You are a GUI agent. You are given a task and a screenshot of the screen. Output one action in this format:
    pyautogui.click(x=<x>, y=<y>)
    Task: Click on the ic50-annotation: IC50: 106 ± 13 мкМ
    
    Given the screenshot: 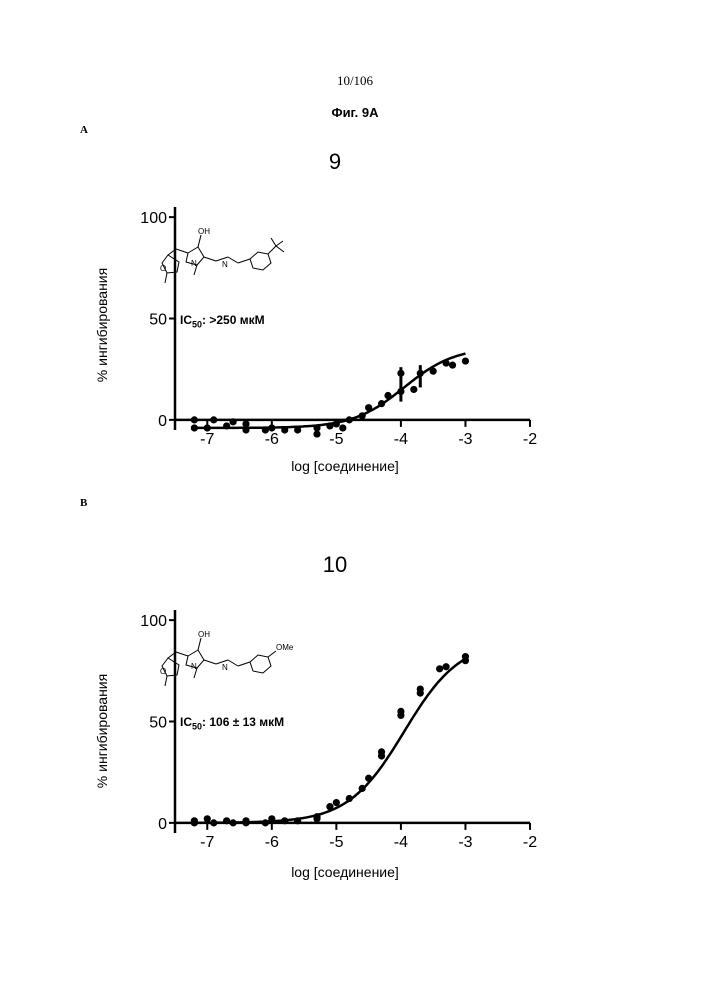 What is the action you would take?
    pyautogui.click(x=232, y=723)
    